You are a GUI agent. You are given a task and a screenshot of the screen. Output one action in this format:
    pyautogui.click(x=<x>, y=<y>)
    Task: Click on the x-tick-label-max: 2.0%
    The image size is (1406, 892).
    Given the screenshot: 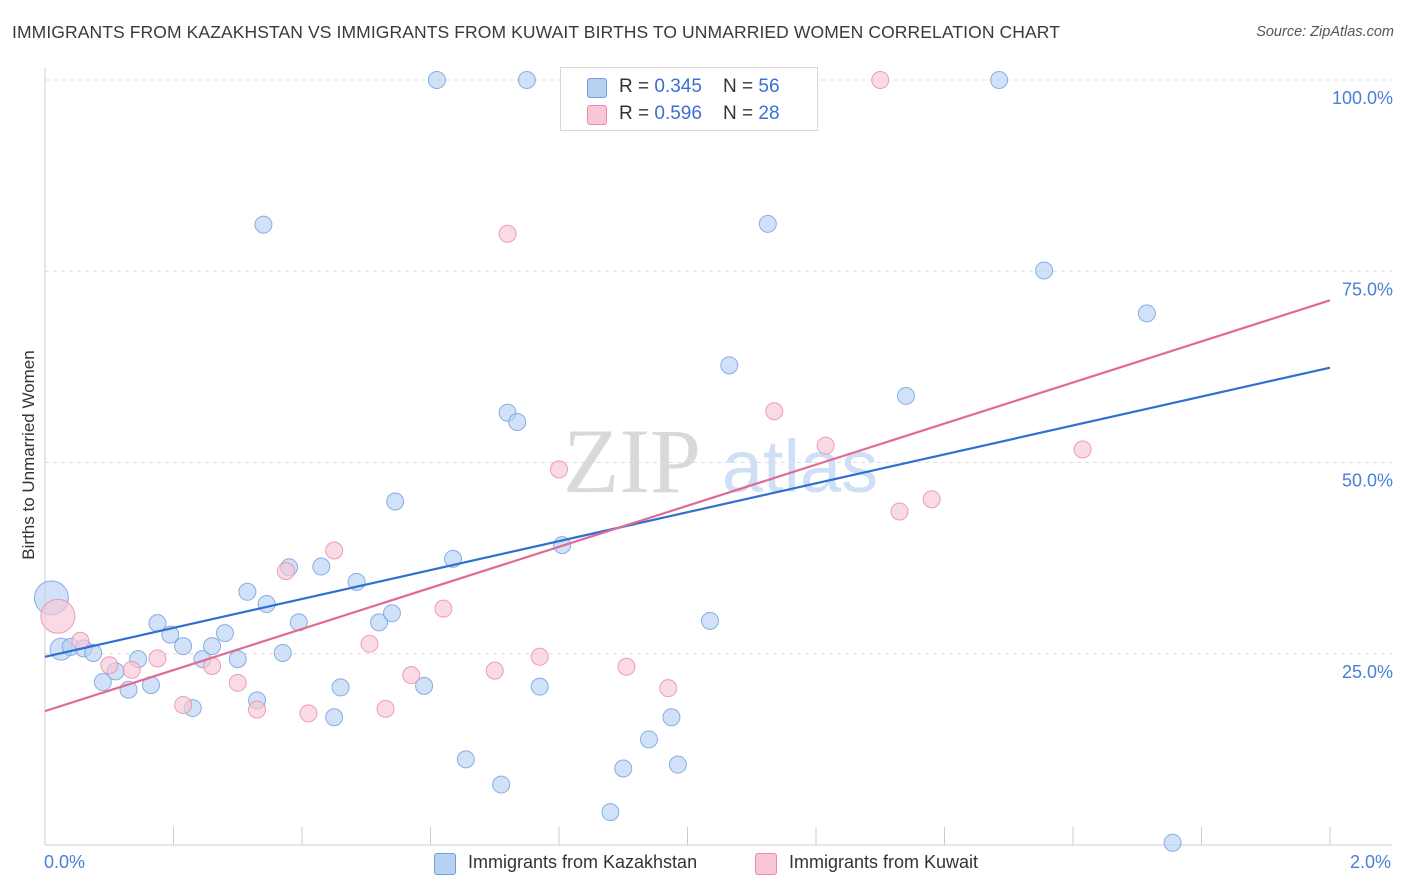 What is the action you would take?
    pyautogui.click(x=1371, y=862)
    